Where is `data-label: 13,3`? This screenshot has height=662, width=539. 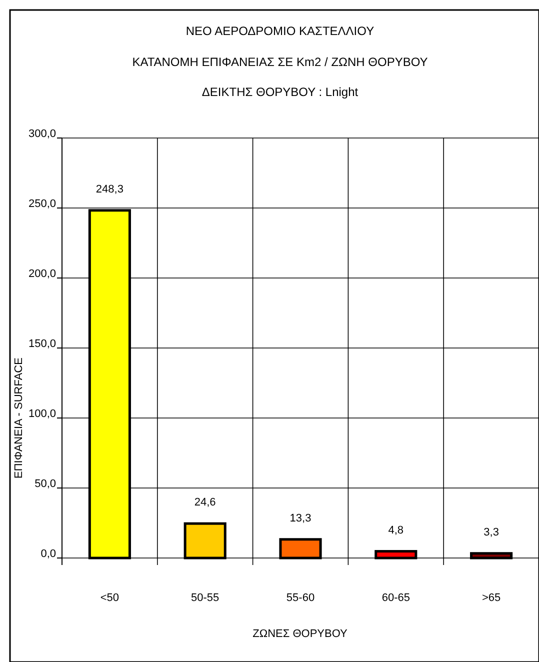 data-label: 13,3 is located at coordinates (301, 518).